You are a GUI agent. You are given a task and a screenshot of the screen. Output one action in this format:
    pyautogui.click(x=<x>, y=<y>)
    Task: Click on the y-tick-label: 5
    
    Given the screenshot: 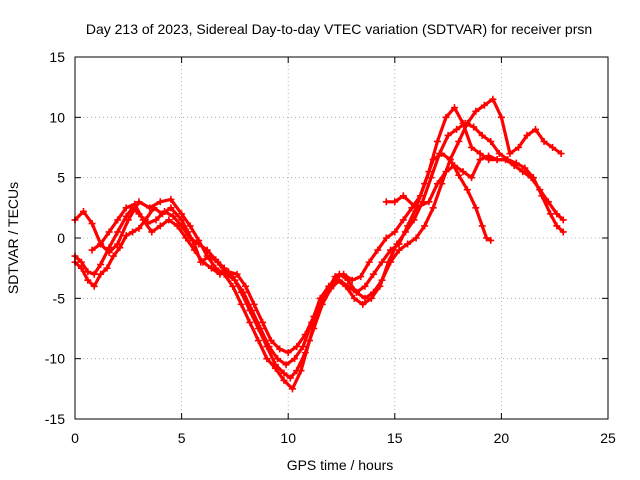 What is the action you would take?
    pyautogui.click(x=61, y=178)
    